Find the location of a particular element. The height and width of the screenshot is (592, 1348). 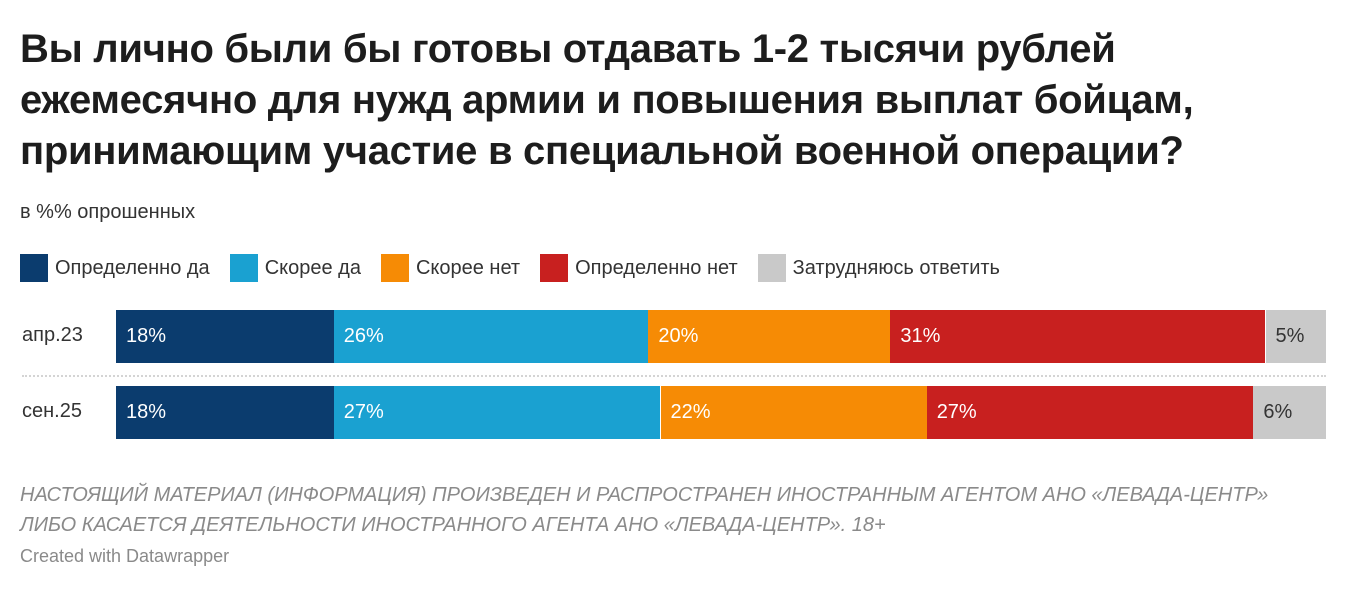

legend-label: Скорее нет is located at coordinates (468, 267).